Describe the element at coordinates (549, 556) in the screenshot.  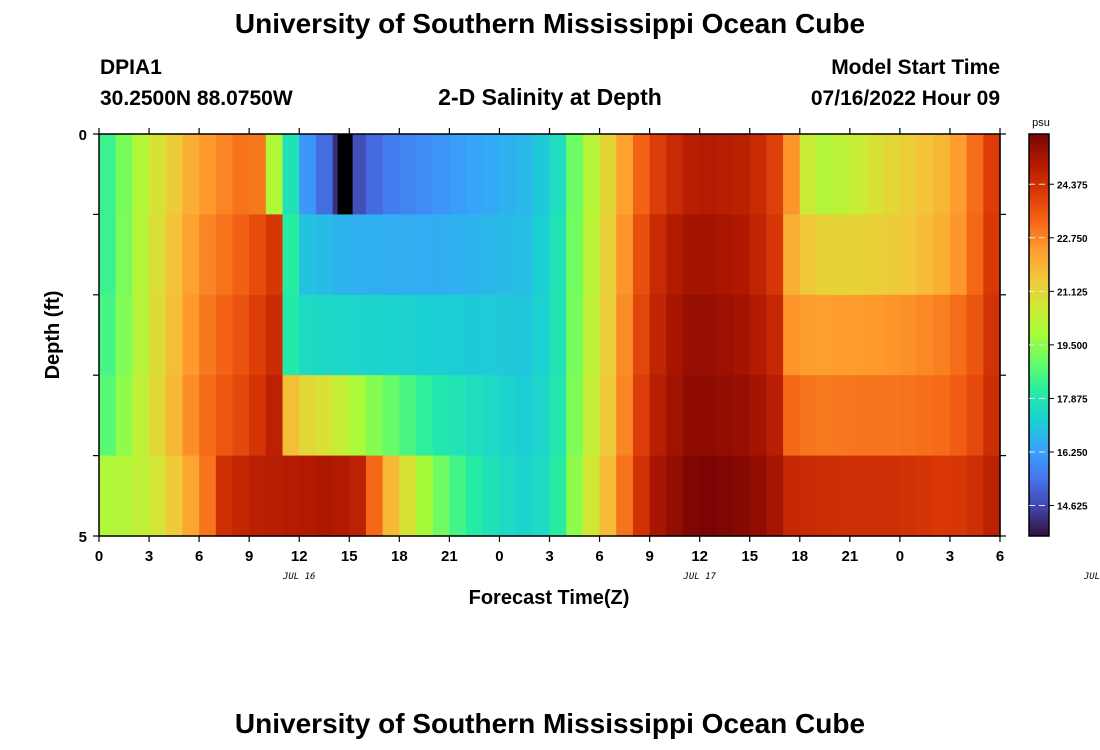
I see `x-tick-label: 3` at that location.